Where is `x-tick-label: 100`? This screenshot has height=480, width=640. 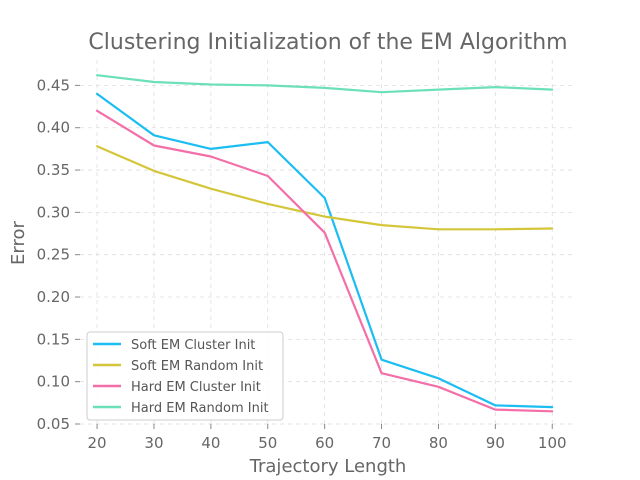
x-tick-label: 100 is located at coordinates (552, 443).